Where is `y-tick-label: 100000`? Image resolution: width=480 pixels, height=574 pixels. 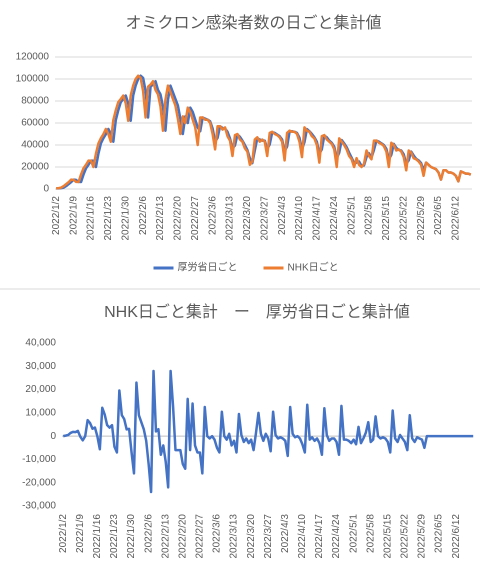
y-tick-label: 100000 is located at coordinates (33, 79).